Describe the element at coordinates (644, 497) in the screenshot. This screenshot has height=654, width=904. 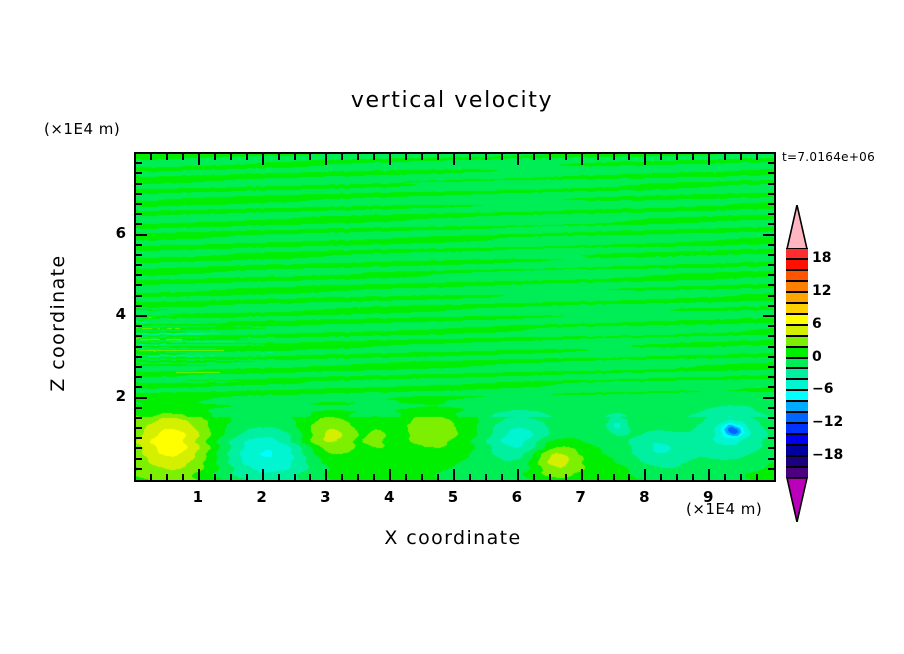
I see `x-tick-label: 8` at that location.